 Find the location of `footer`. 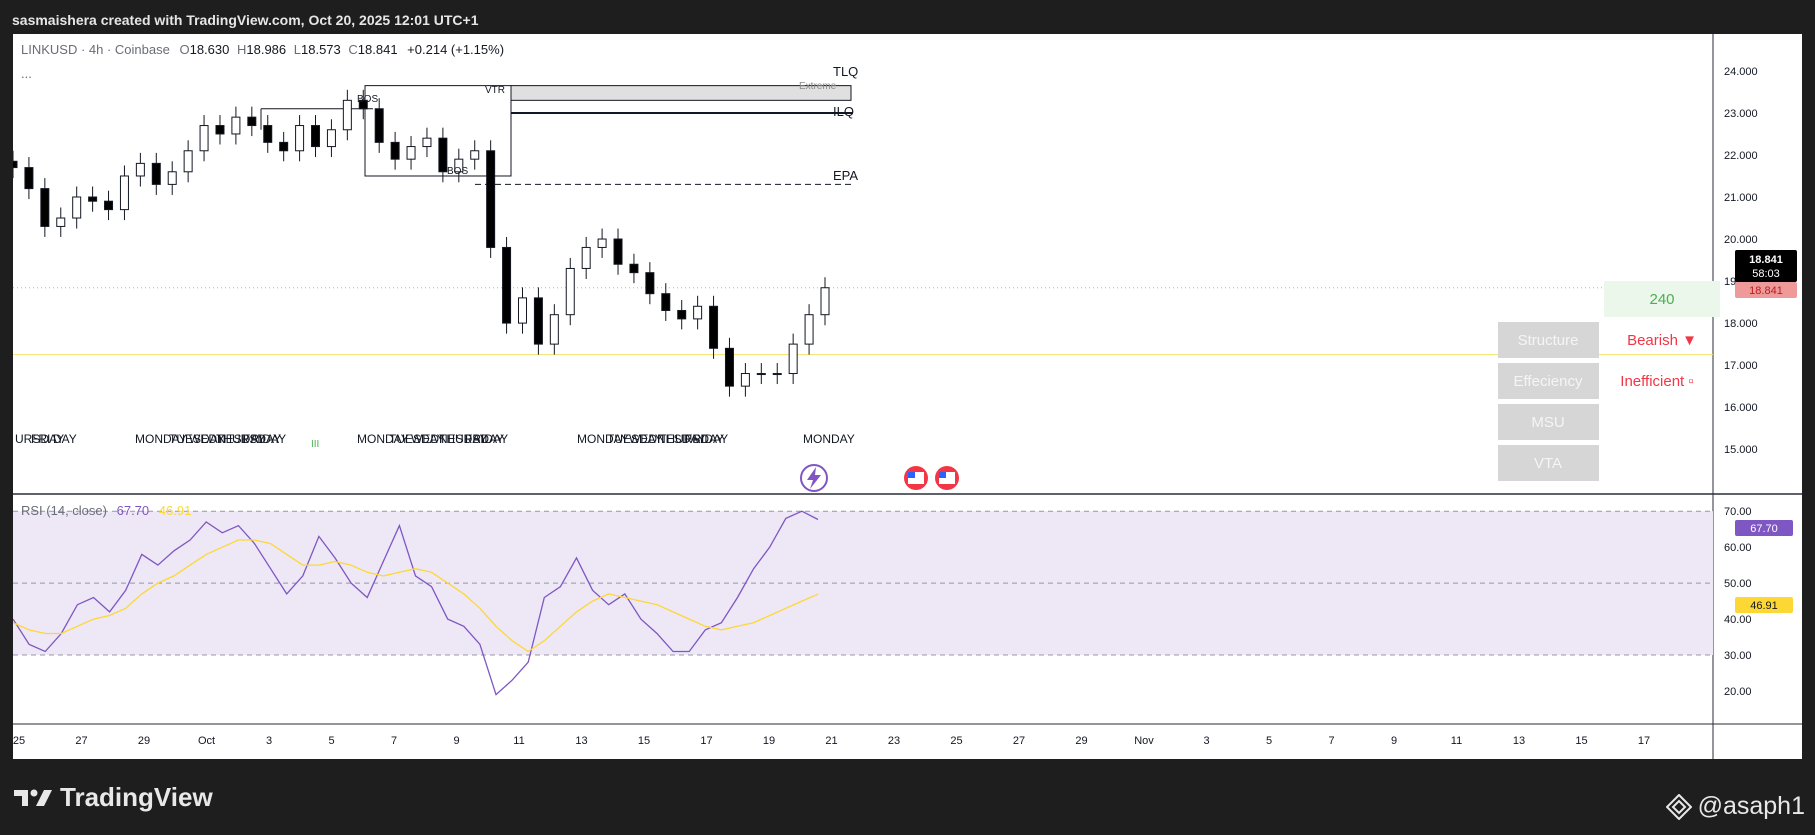

footer is located at coordinates (907, 797).